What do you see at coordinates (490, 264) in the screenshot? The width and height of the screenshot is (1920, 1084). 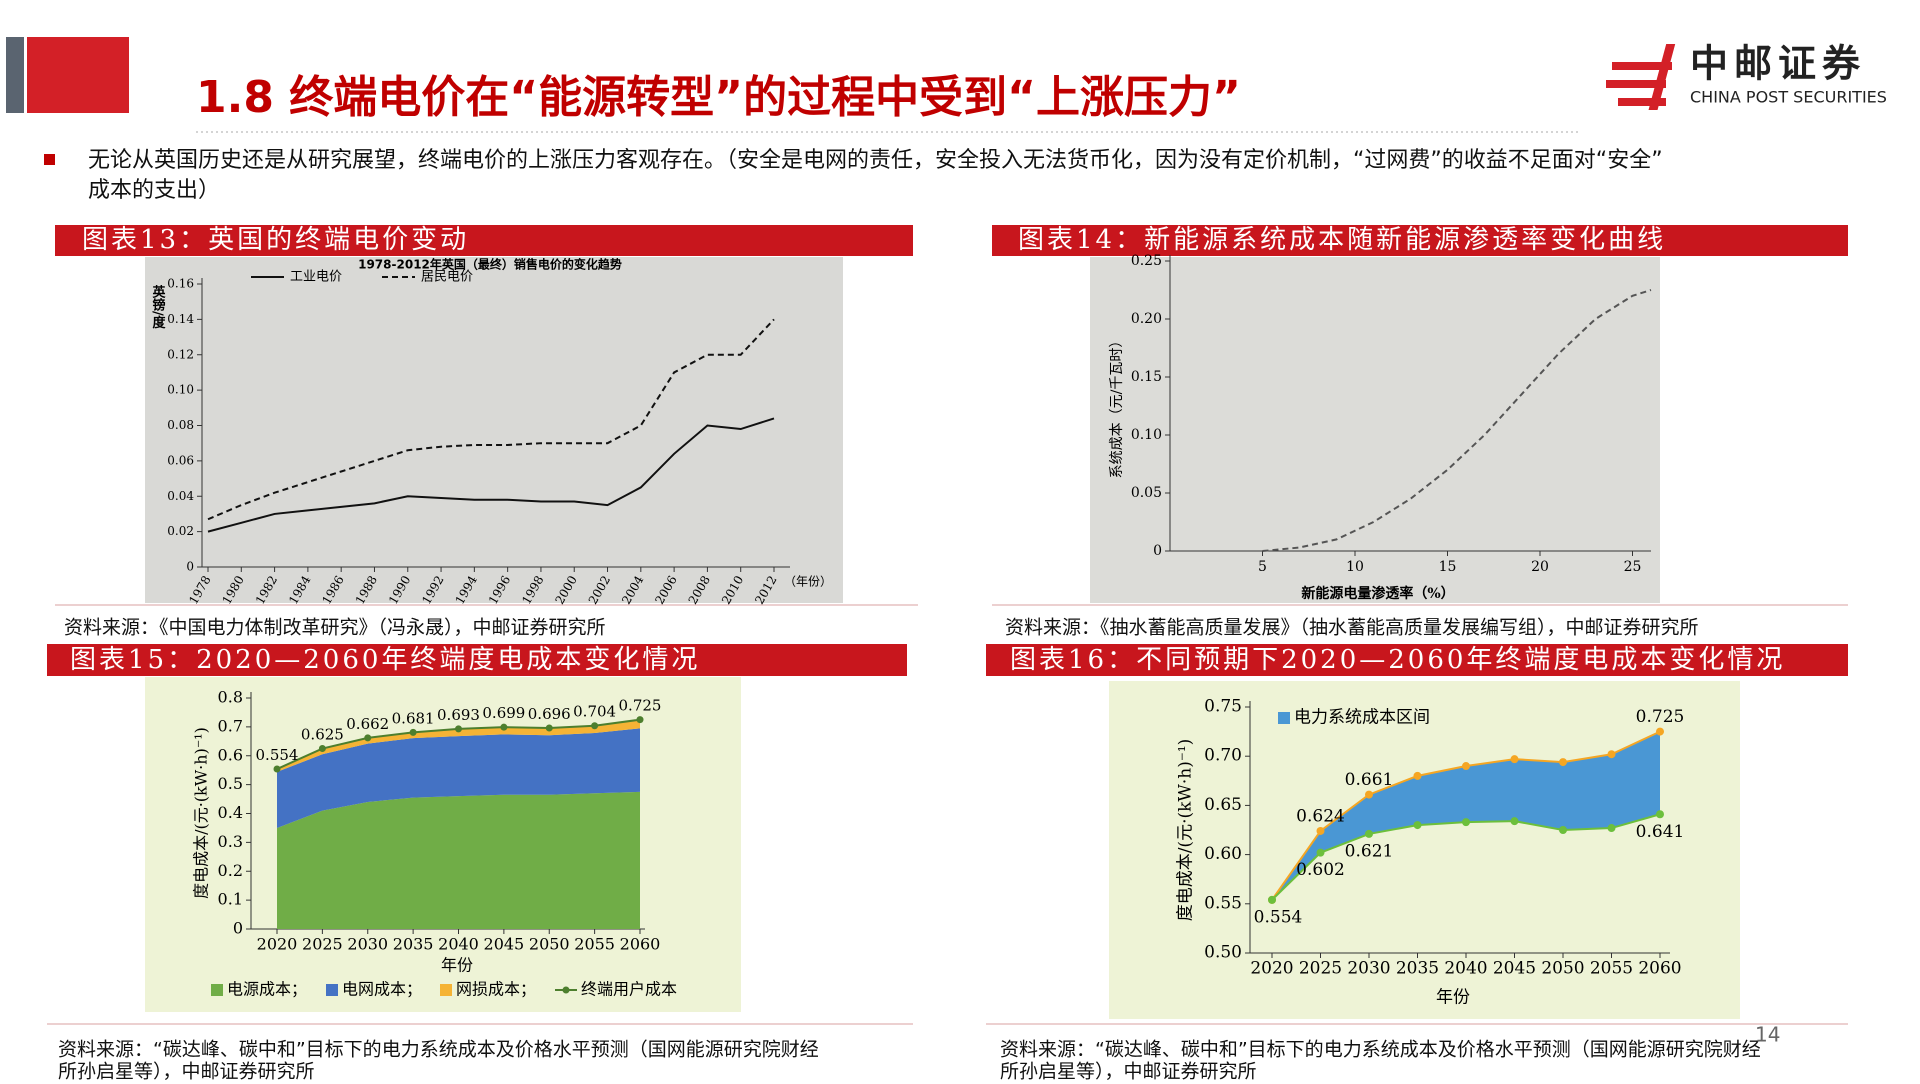 I see `chart-title: 1978-2012年英国（最终）销售电价的变化趋势` at bounding box center [490, 264].